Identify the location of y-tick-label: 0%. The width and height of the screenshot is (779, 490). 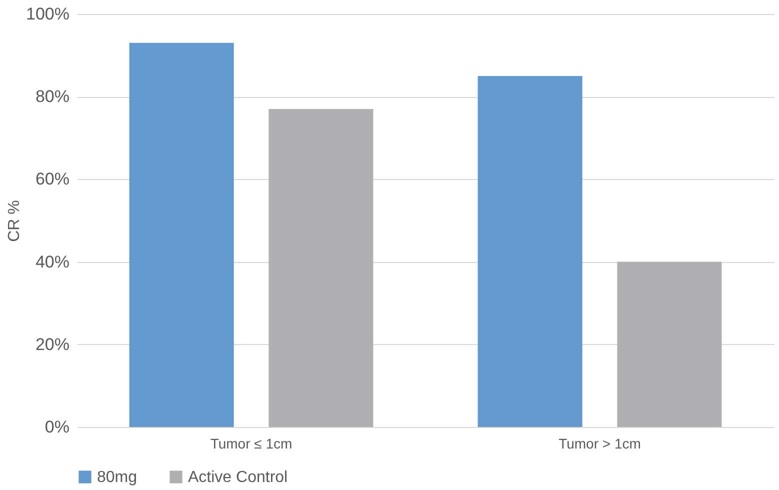
(57, 427).